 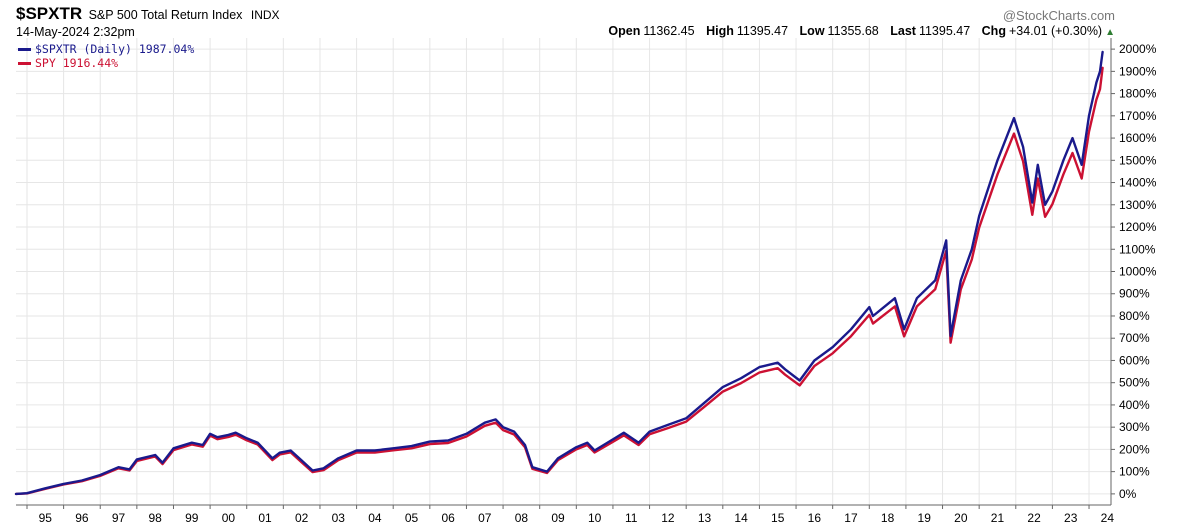 I want to click on x-tick-label: 00, so click(x=229, y=518).